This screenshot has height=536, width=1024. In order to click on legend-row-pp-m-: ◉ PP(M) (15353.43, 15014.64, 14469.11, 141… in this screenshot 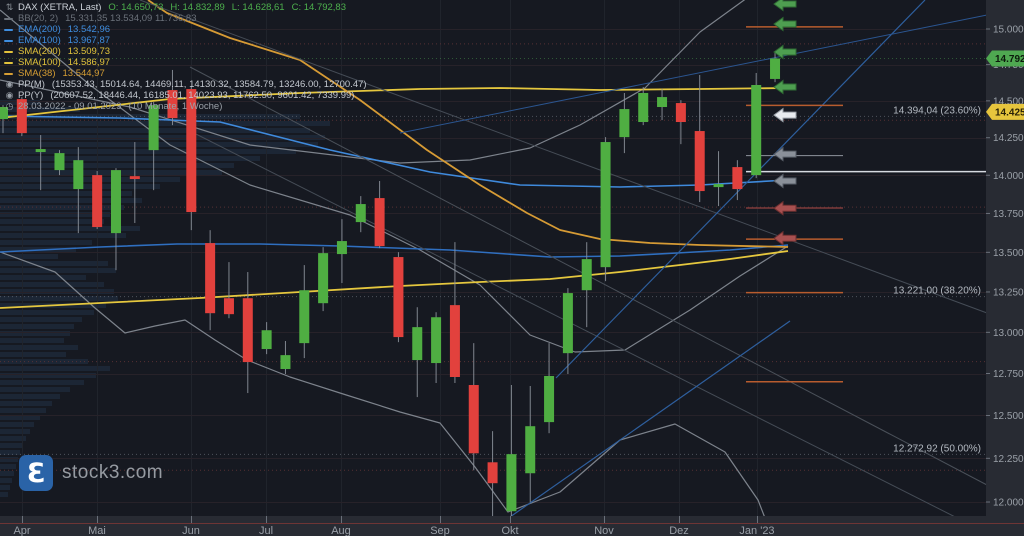, I will do `click(189, 84)`.